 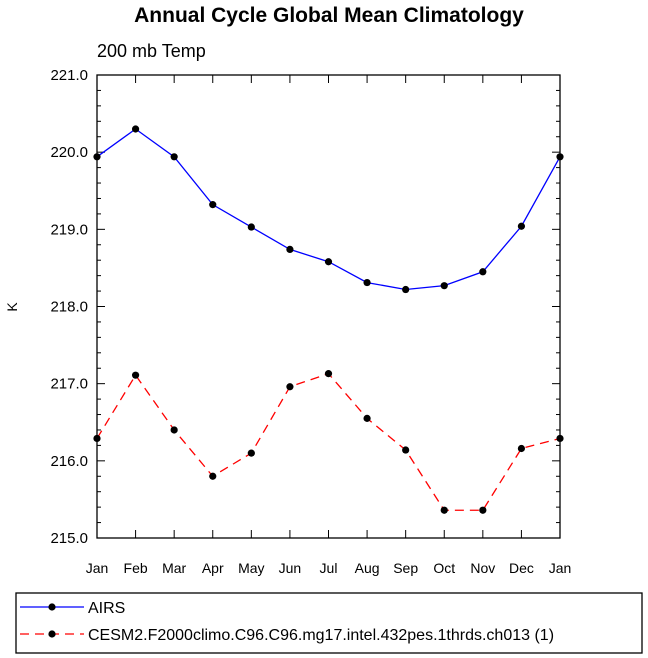 What do you see at coordinates (69, 307) in the screenshot?
I see `y-tick-label: 218.0` at bounding box center [69, 307].